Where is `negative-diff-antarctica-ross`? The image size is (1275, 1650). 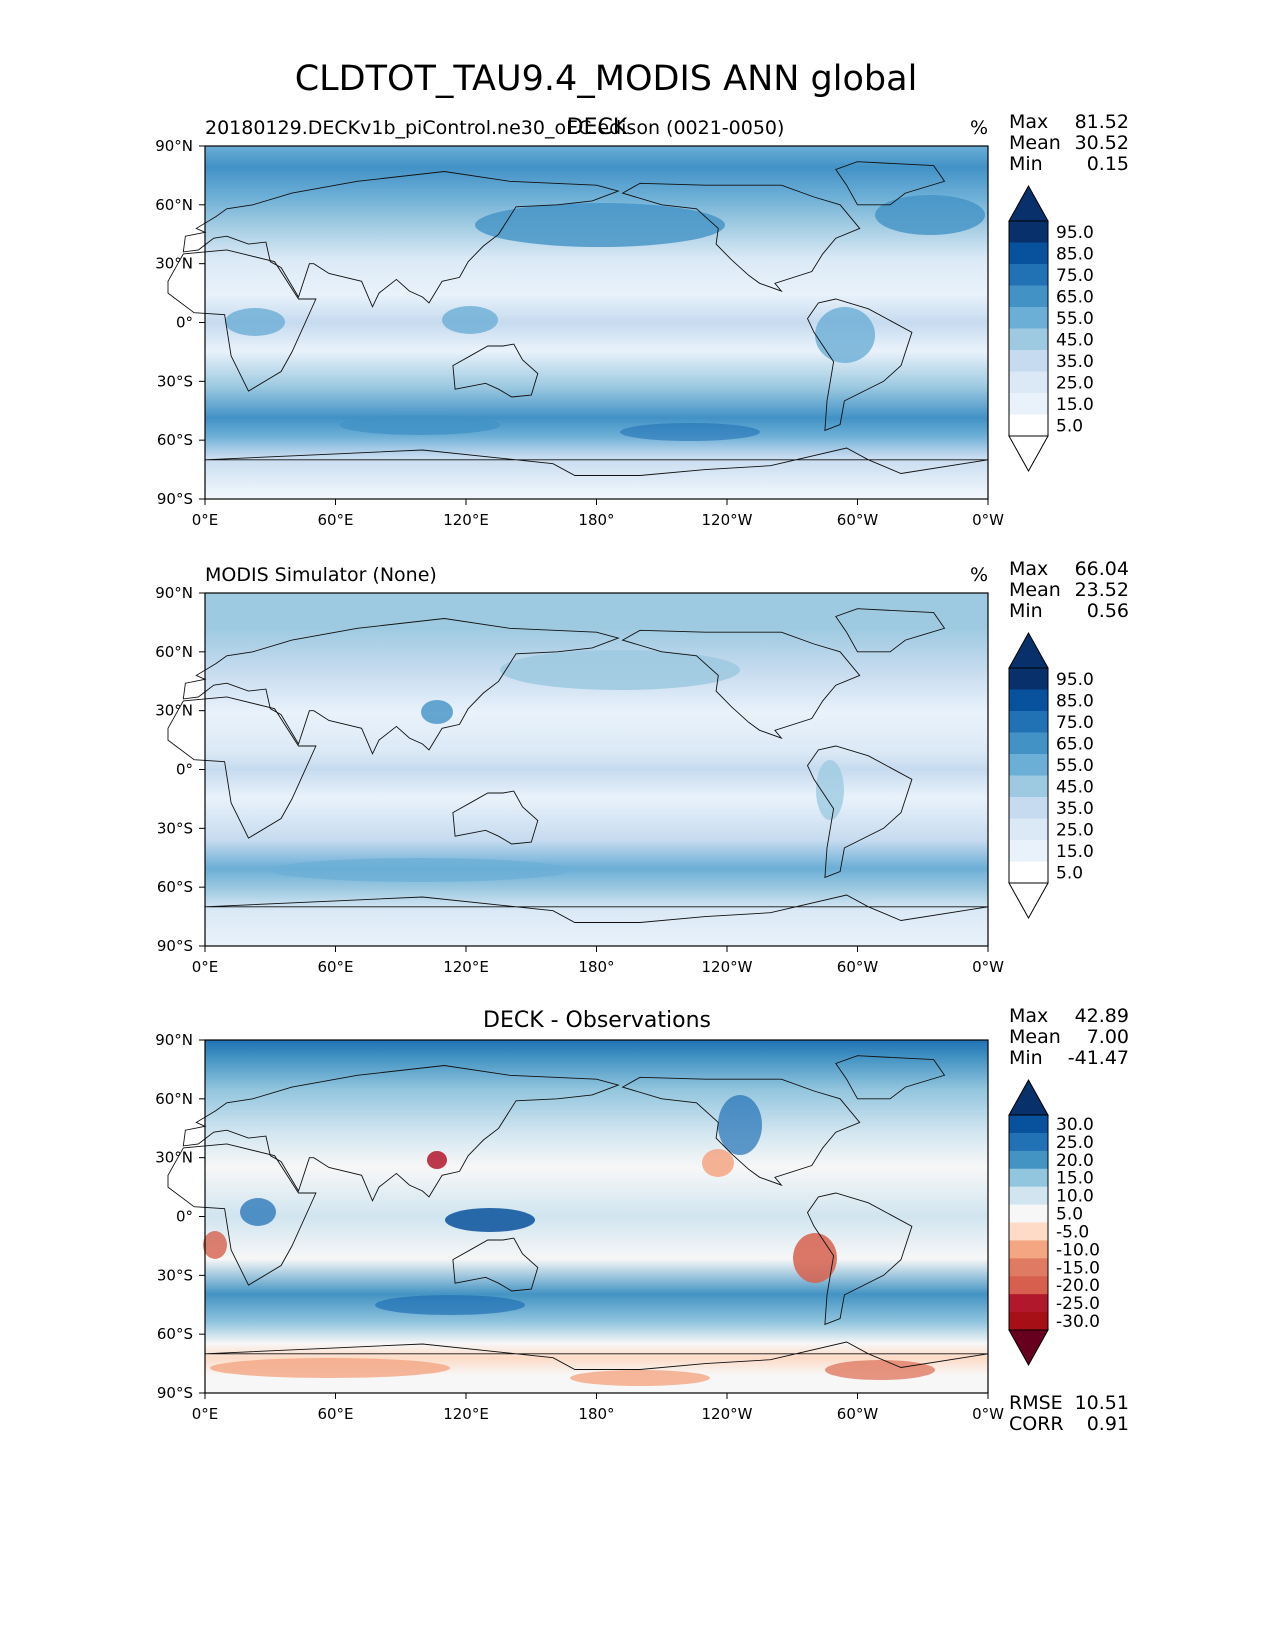
negative-diff-antarctica-ross is located at coordinates (640, 1378).